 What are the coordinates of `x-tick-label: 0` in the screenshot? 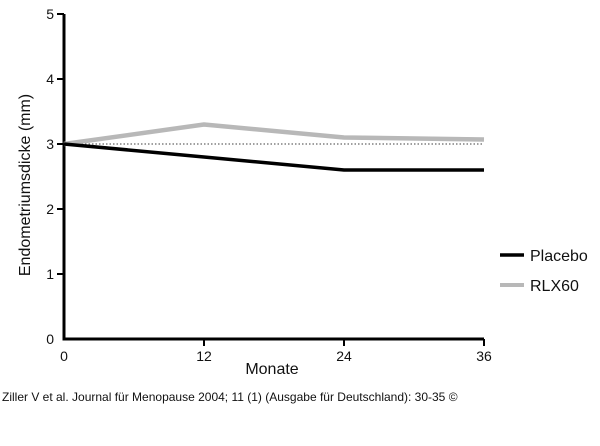 It's located at (64, 356).